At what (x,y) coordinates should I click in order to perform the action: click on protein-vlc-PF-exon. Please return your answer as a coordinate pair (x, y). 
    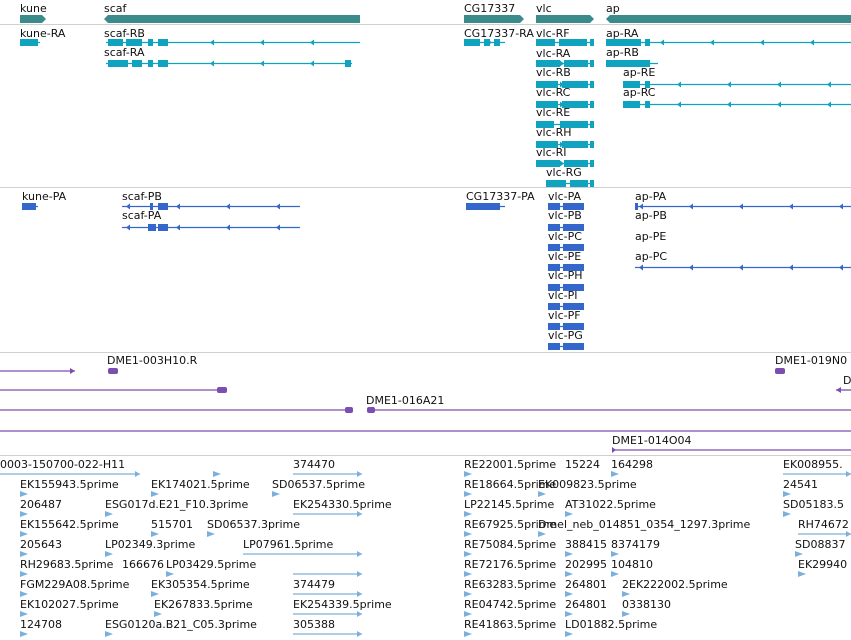
    Looking at the image, I should click on (573, 326).